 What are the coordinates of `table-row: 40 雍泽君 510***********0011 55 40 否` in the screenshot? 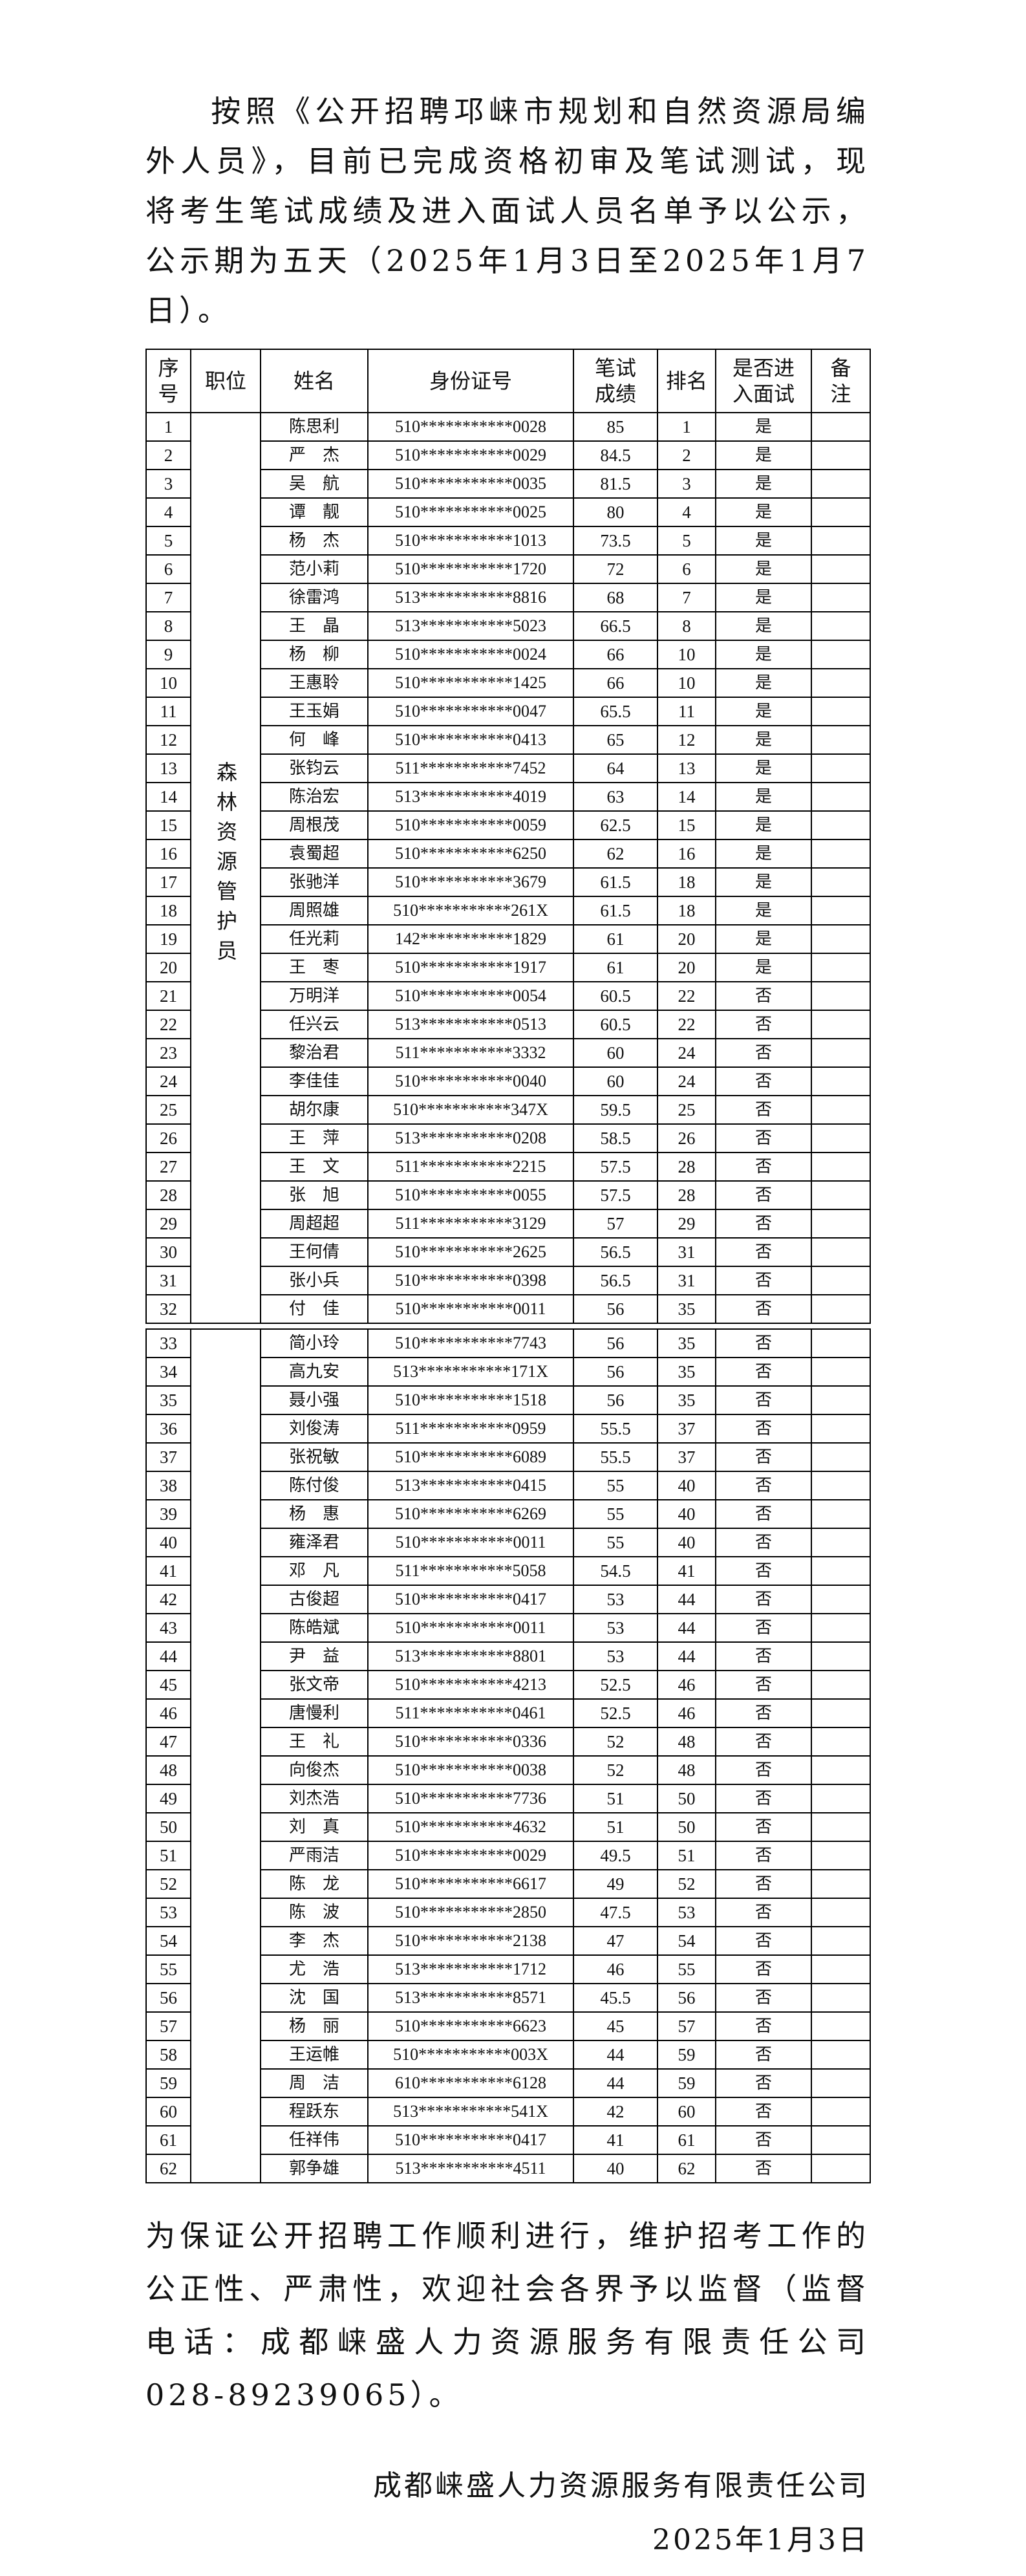 It's located at (508, 1542).